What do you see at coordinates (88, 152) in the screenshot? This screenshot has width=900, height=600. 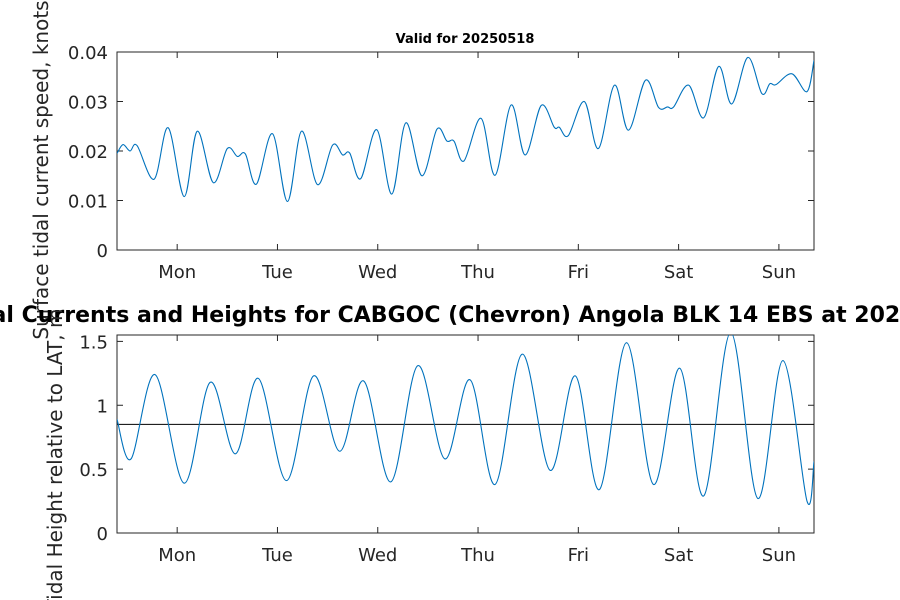 I see `speed-ytick-label: 0.02` at bounding box center [88, 152].